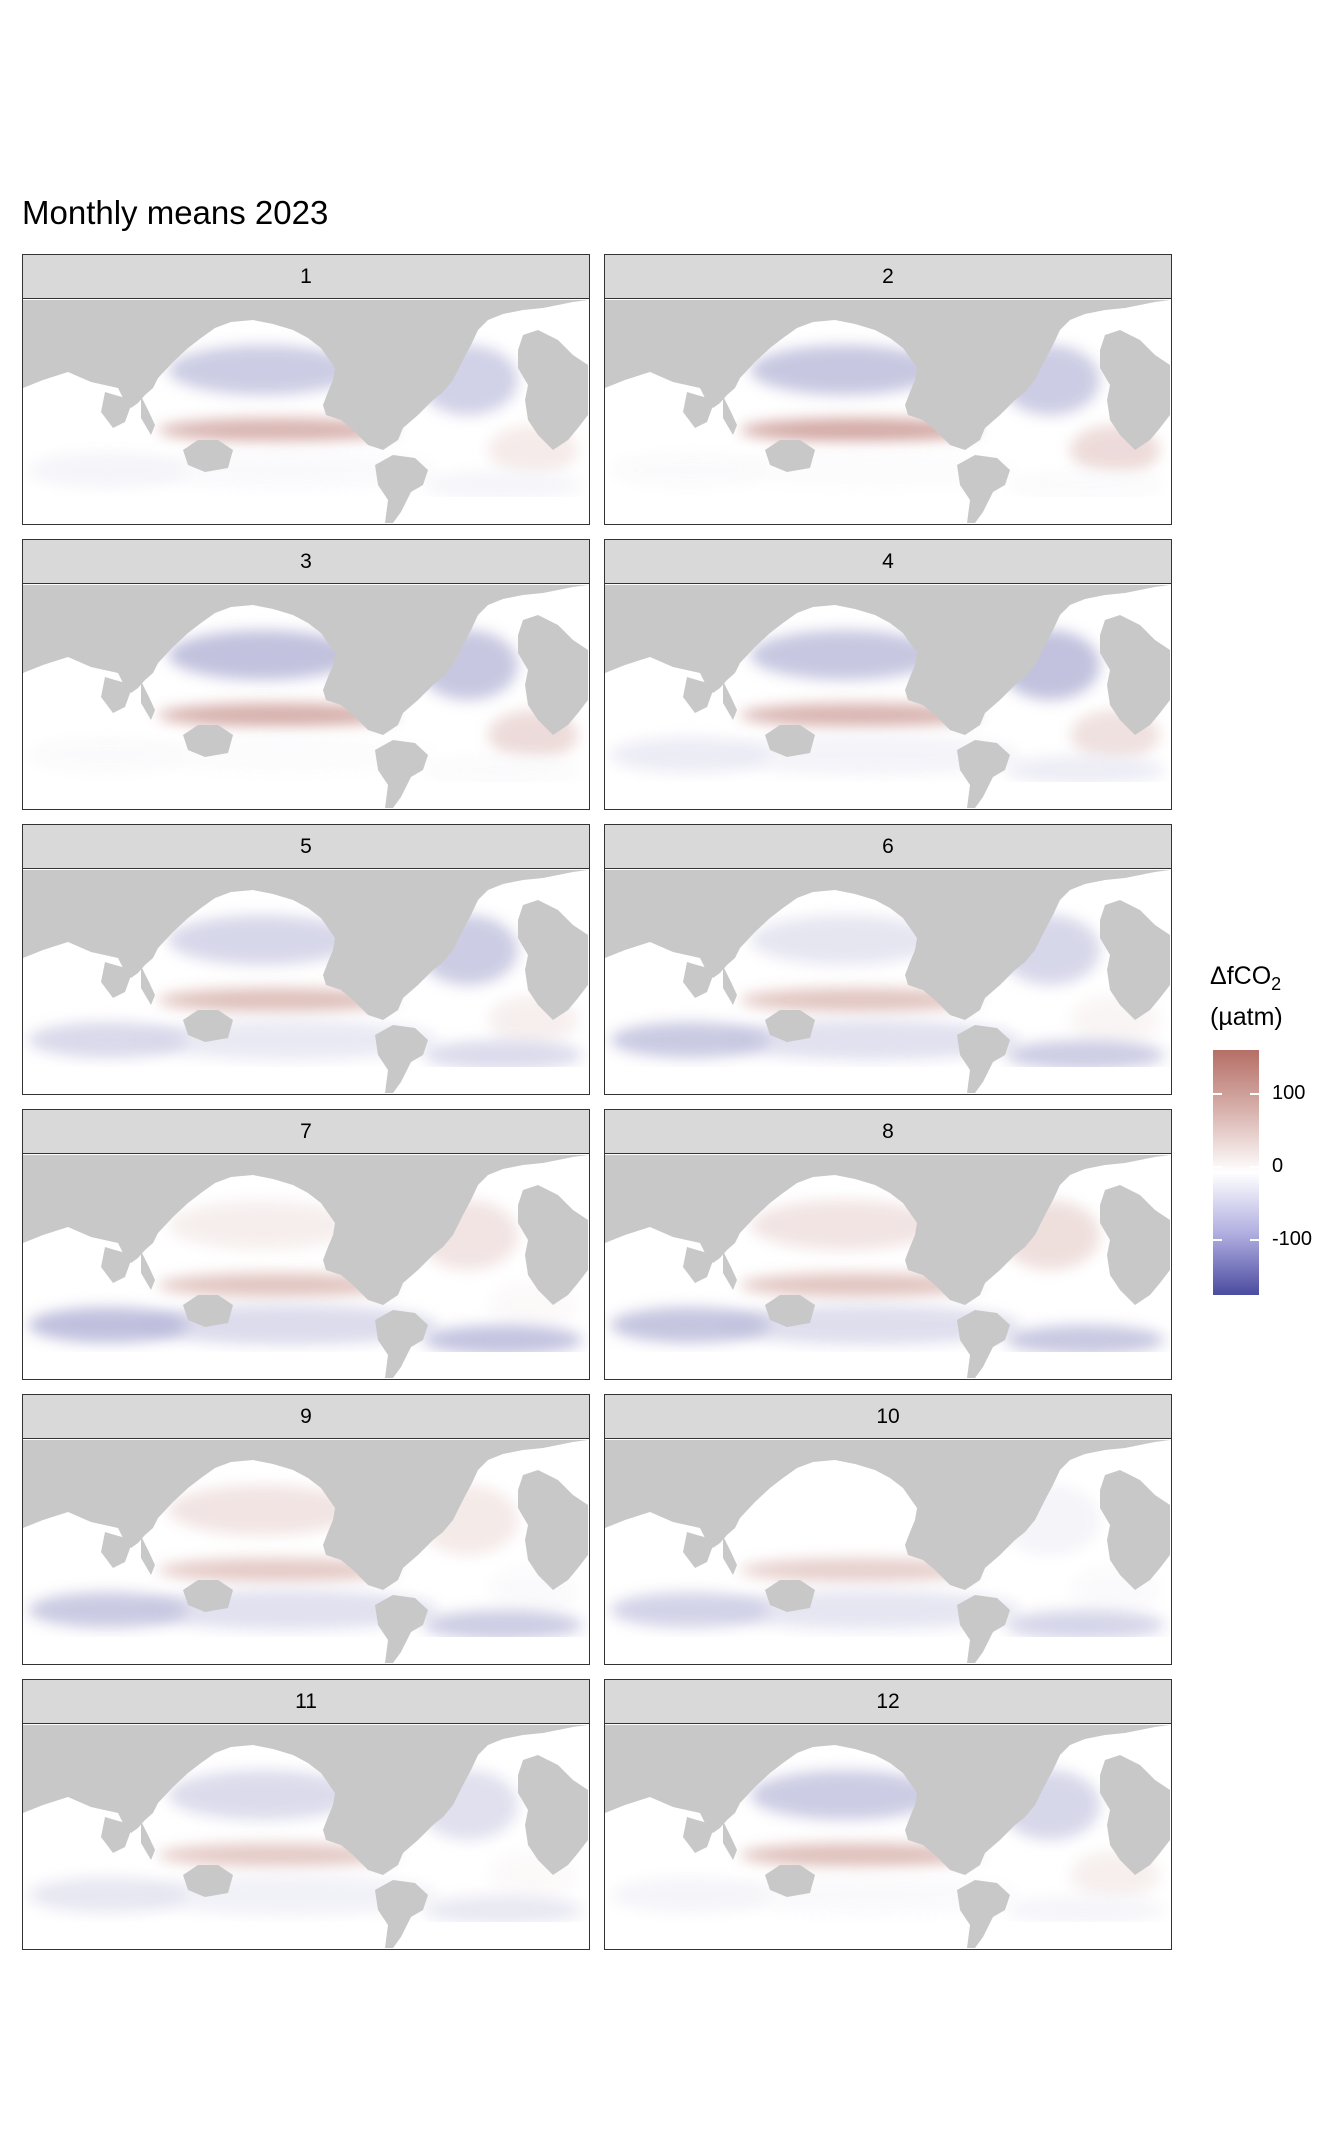 The height and width of the screenshot is (2150, 1344). Describe the element at coordinates (888, 1244) in the screenshot. I see `facet-panel-8: 8` at that location.